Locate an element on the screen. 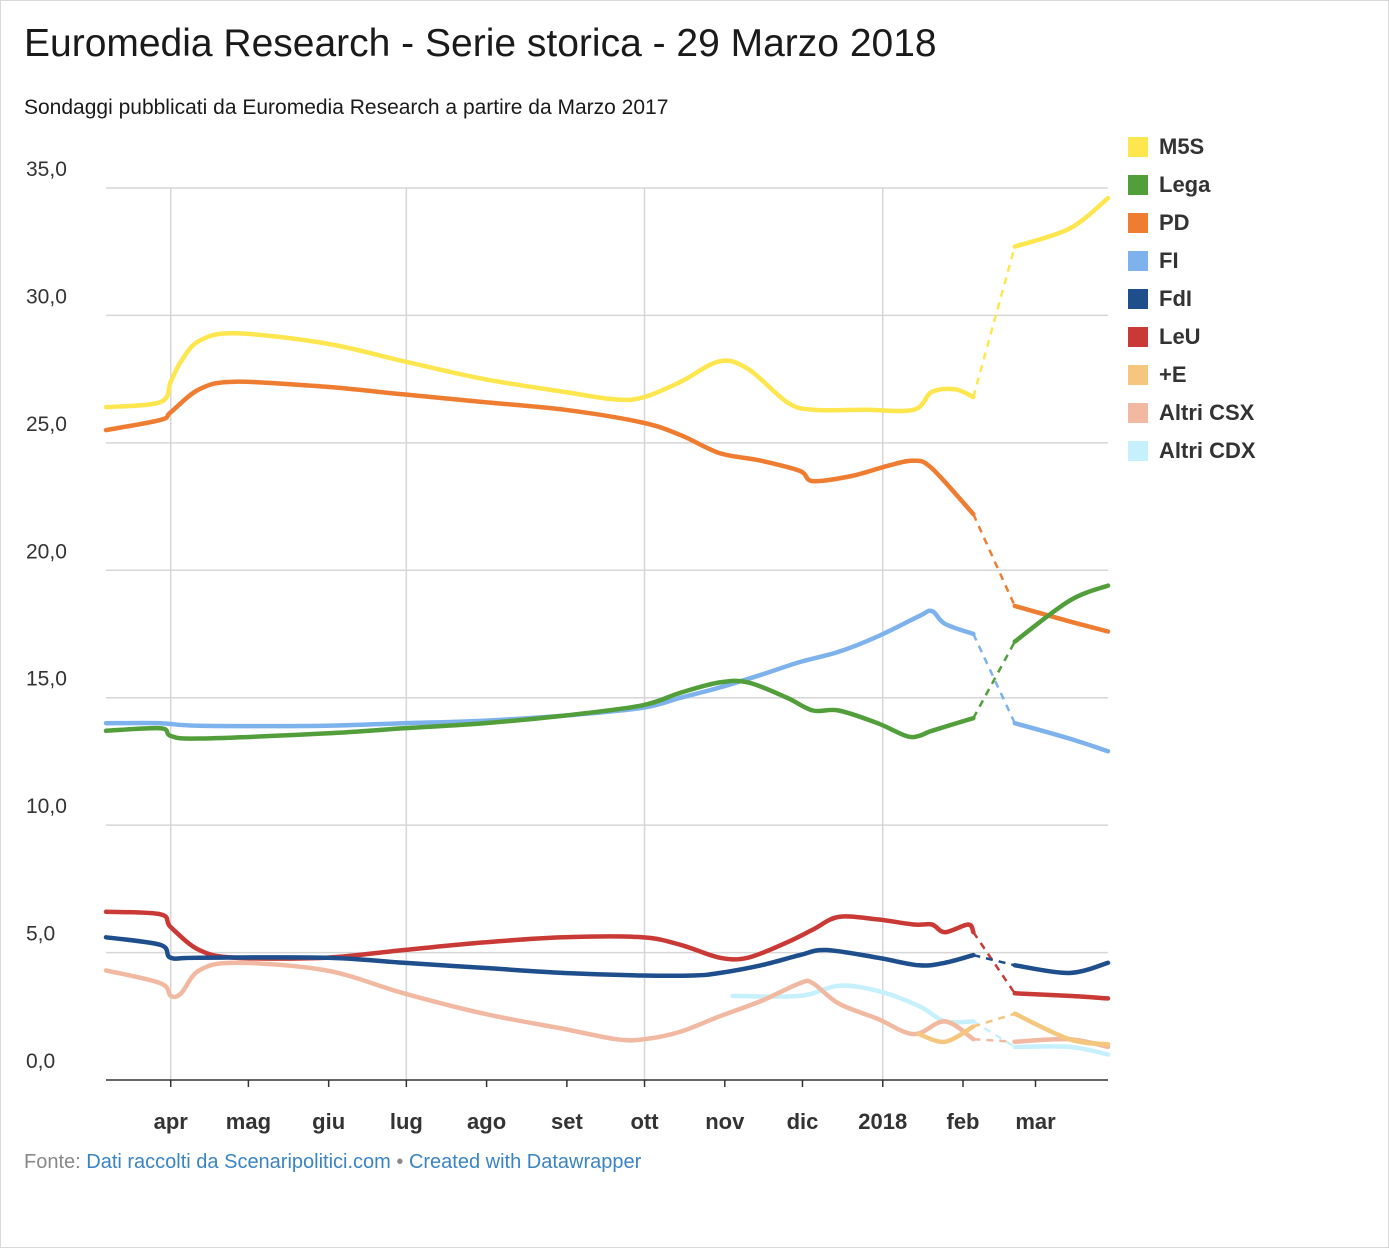 Image resolution: width=1389 pixels, height=1248 pixels. legend-item: Lega is located at coordinates (1192, 185).